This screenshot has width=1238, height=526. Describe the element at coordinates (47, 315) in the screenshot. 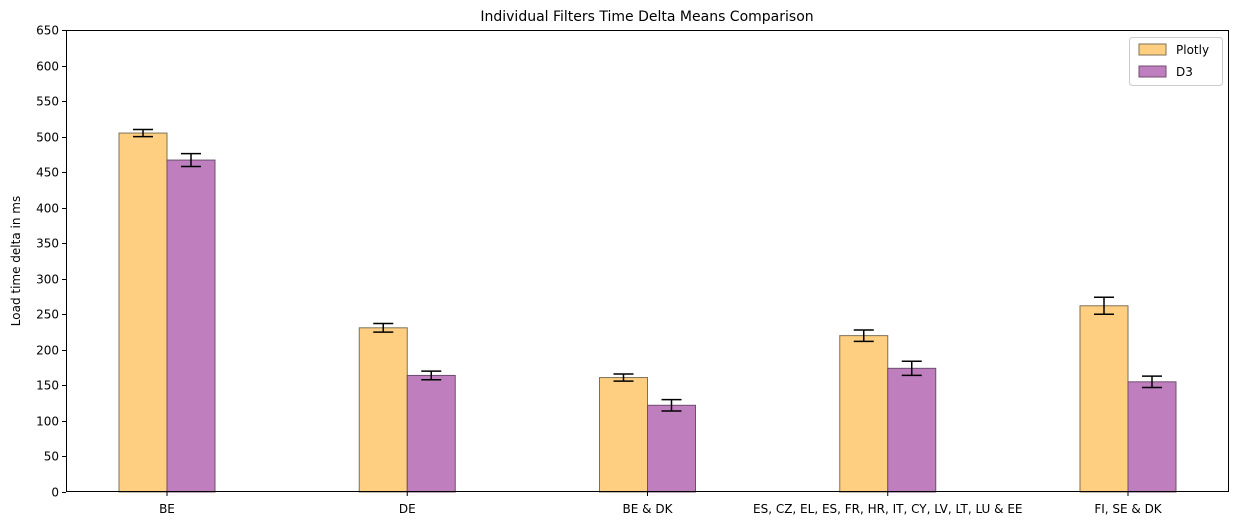

I see `y-tick-label: 250` at that location.